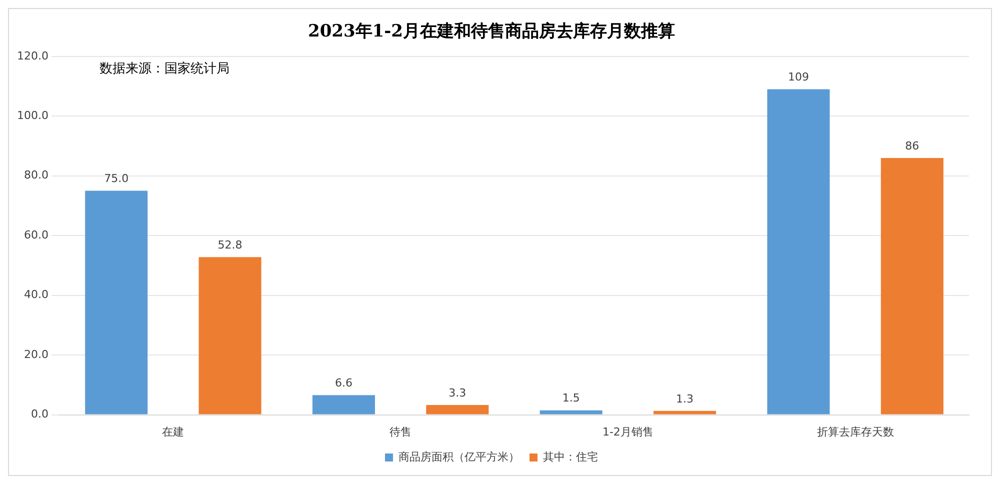 This screenshot has width=1000, height=484. What do you see at coordinates (230, 245) in the screenshot?
I see `data-label: 52.8` at bounding box center [230, 245].